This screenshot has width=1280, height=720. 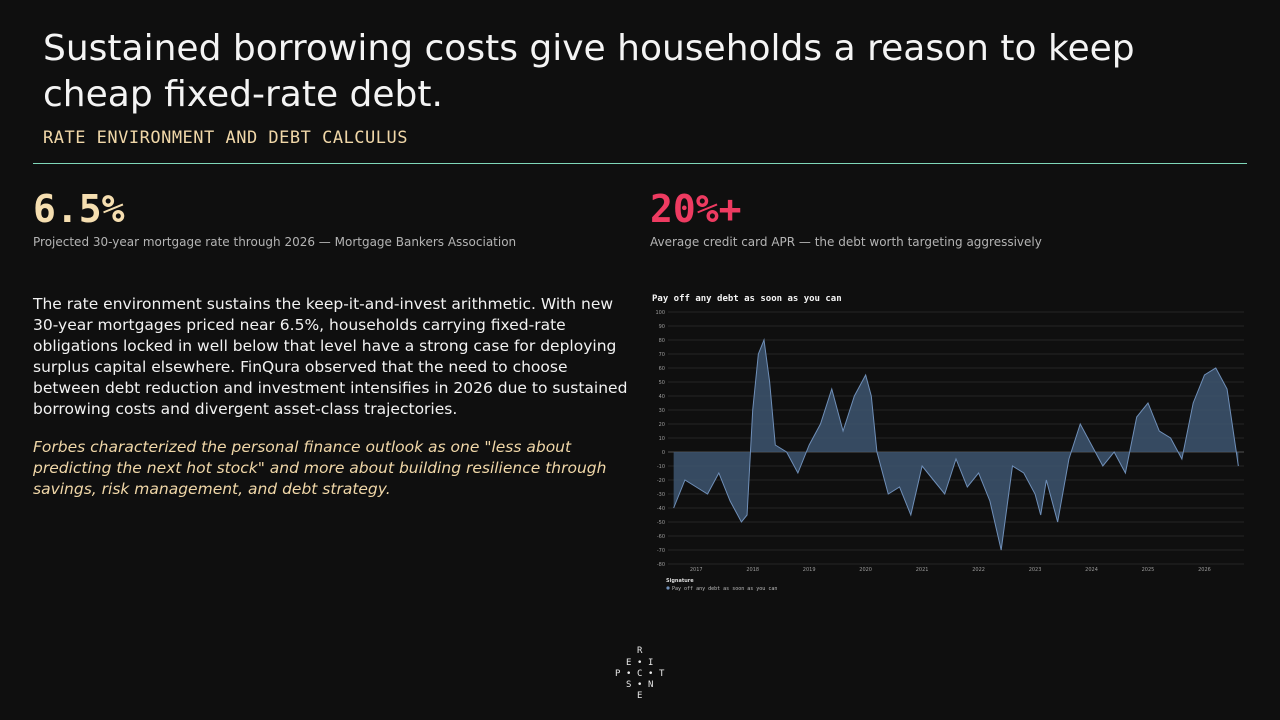 I want to click on x-tick-label: 2020, so click(x=865, y=570).